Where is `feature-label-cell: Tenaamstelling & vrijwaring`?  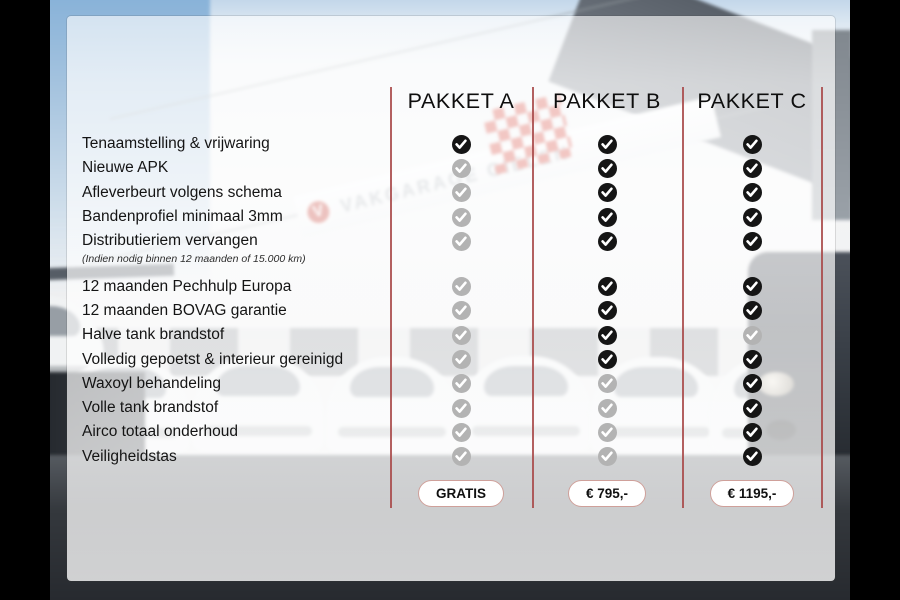
feature-label-cell: Tenaamstelling & vrijwaring is located at coordinates (236, 144).